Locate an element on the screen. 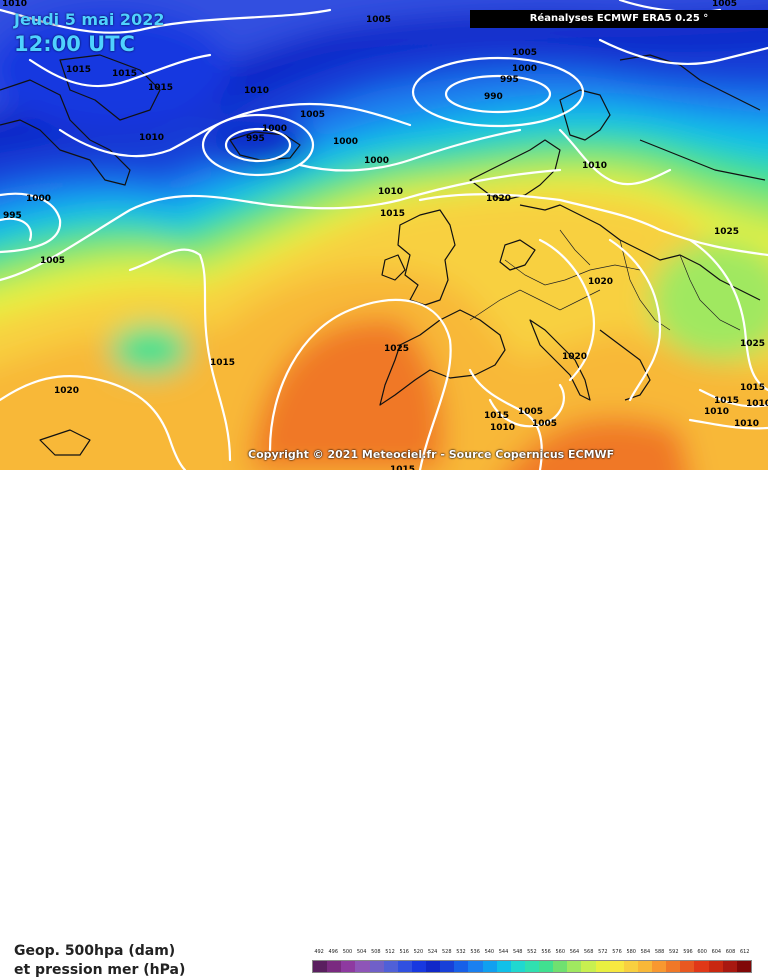  legend-title-line1: Geop. 500hpa (dam) is located at coordinates (95, 951).